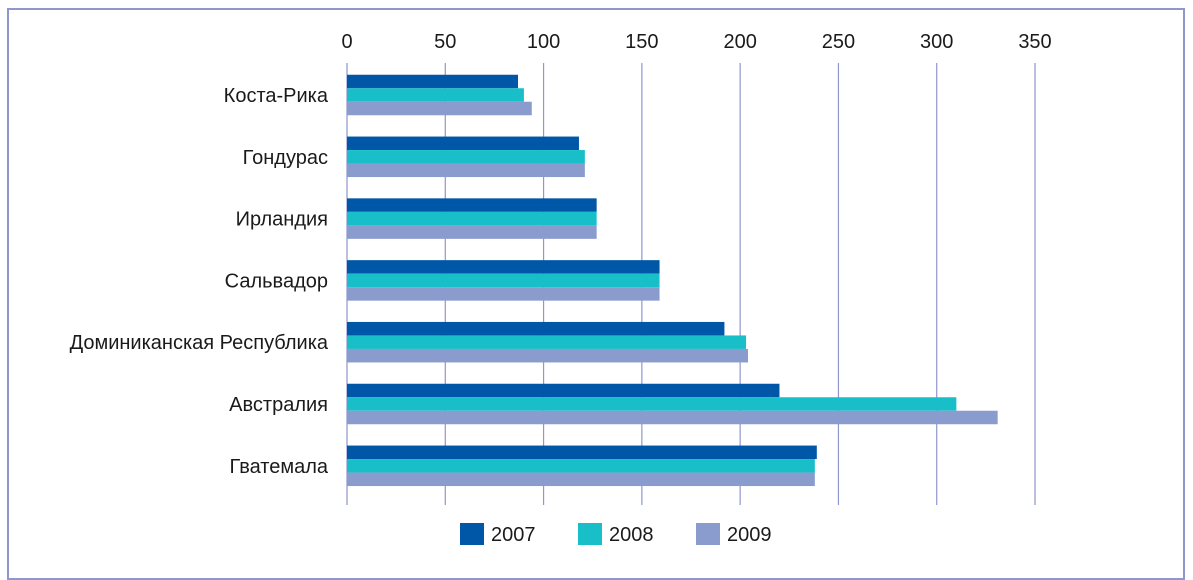 The image size is (1193, 580). What do you see at coordinates (749, 535) in the screenshot?
I see `legend-label-2009: 2009` at bounding box center [749, 535].